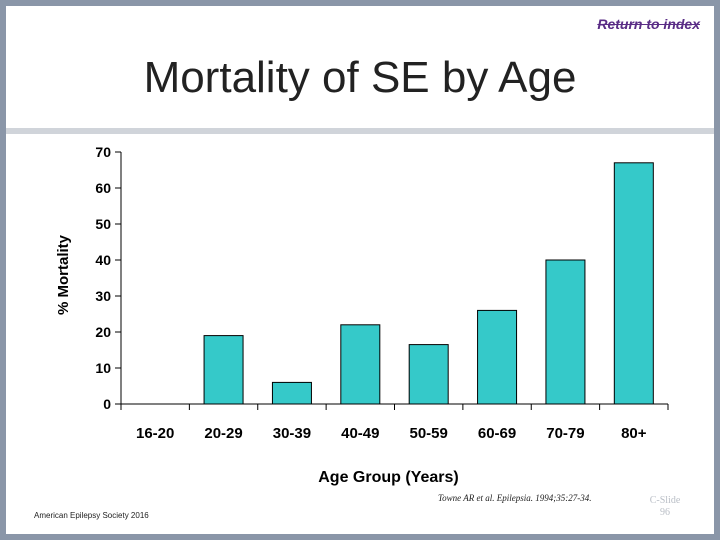 The width and height of the screenshot is (720, 540). I want to click on slide-title: Mortality of SE by Age, so click(360, 77).